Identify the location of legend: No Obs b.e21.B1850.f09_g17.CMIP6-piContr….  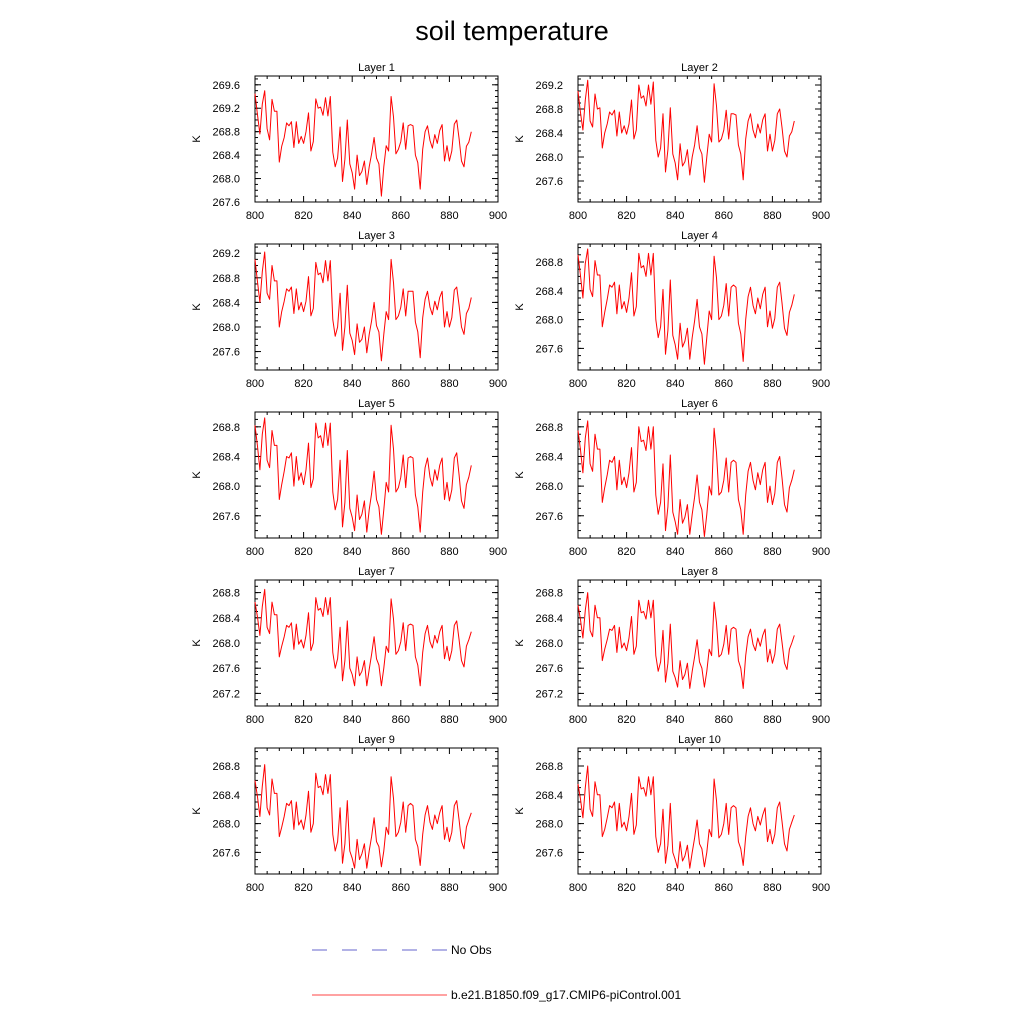
(496, 972).